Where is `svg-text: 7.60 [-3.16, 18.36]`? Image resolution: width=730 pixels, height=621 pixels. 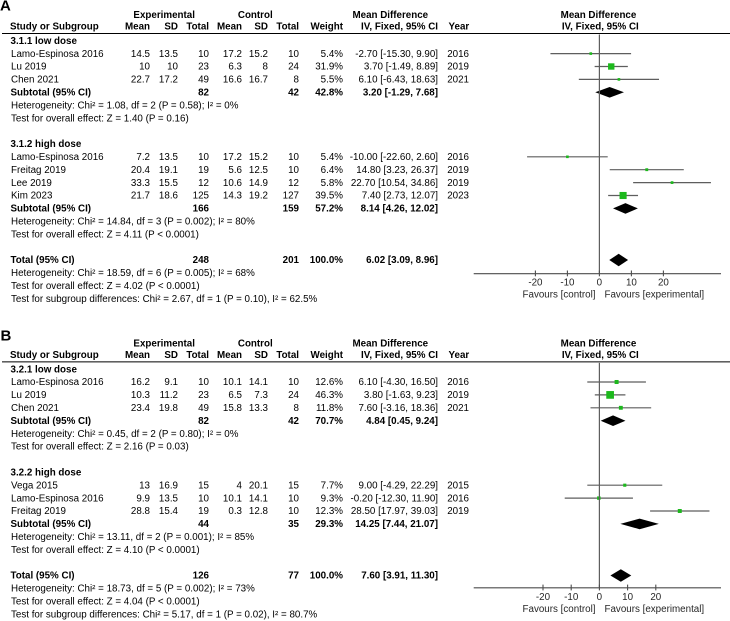
svg-text: 7.60 [-3.16, 18.36] is located at coordinates (398, 408).